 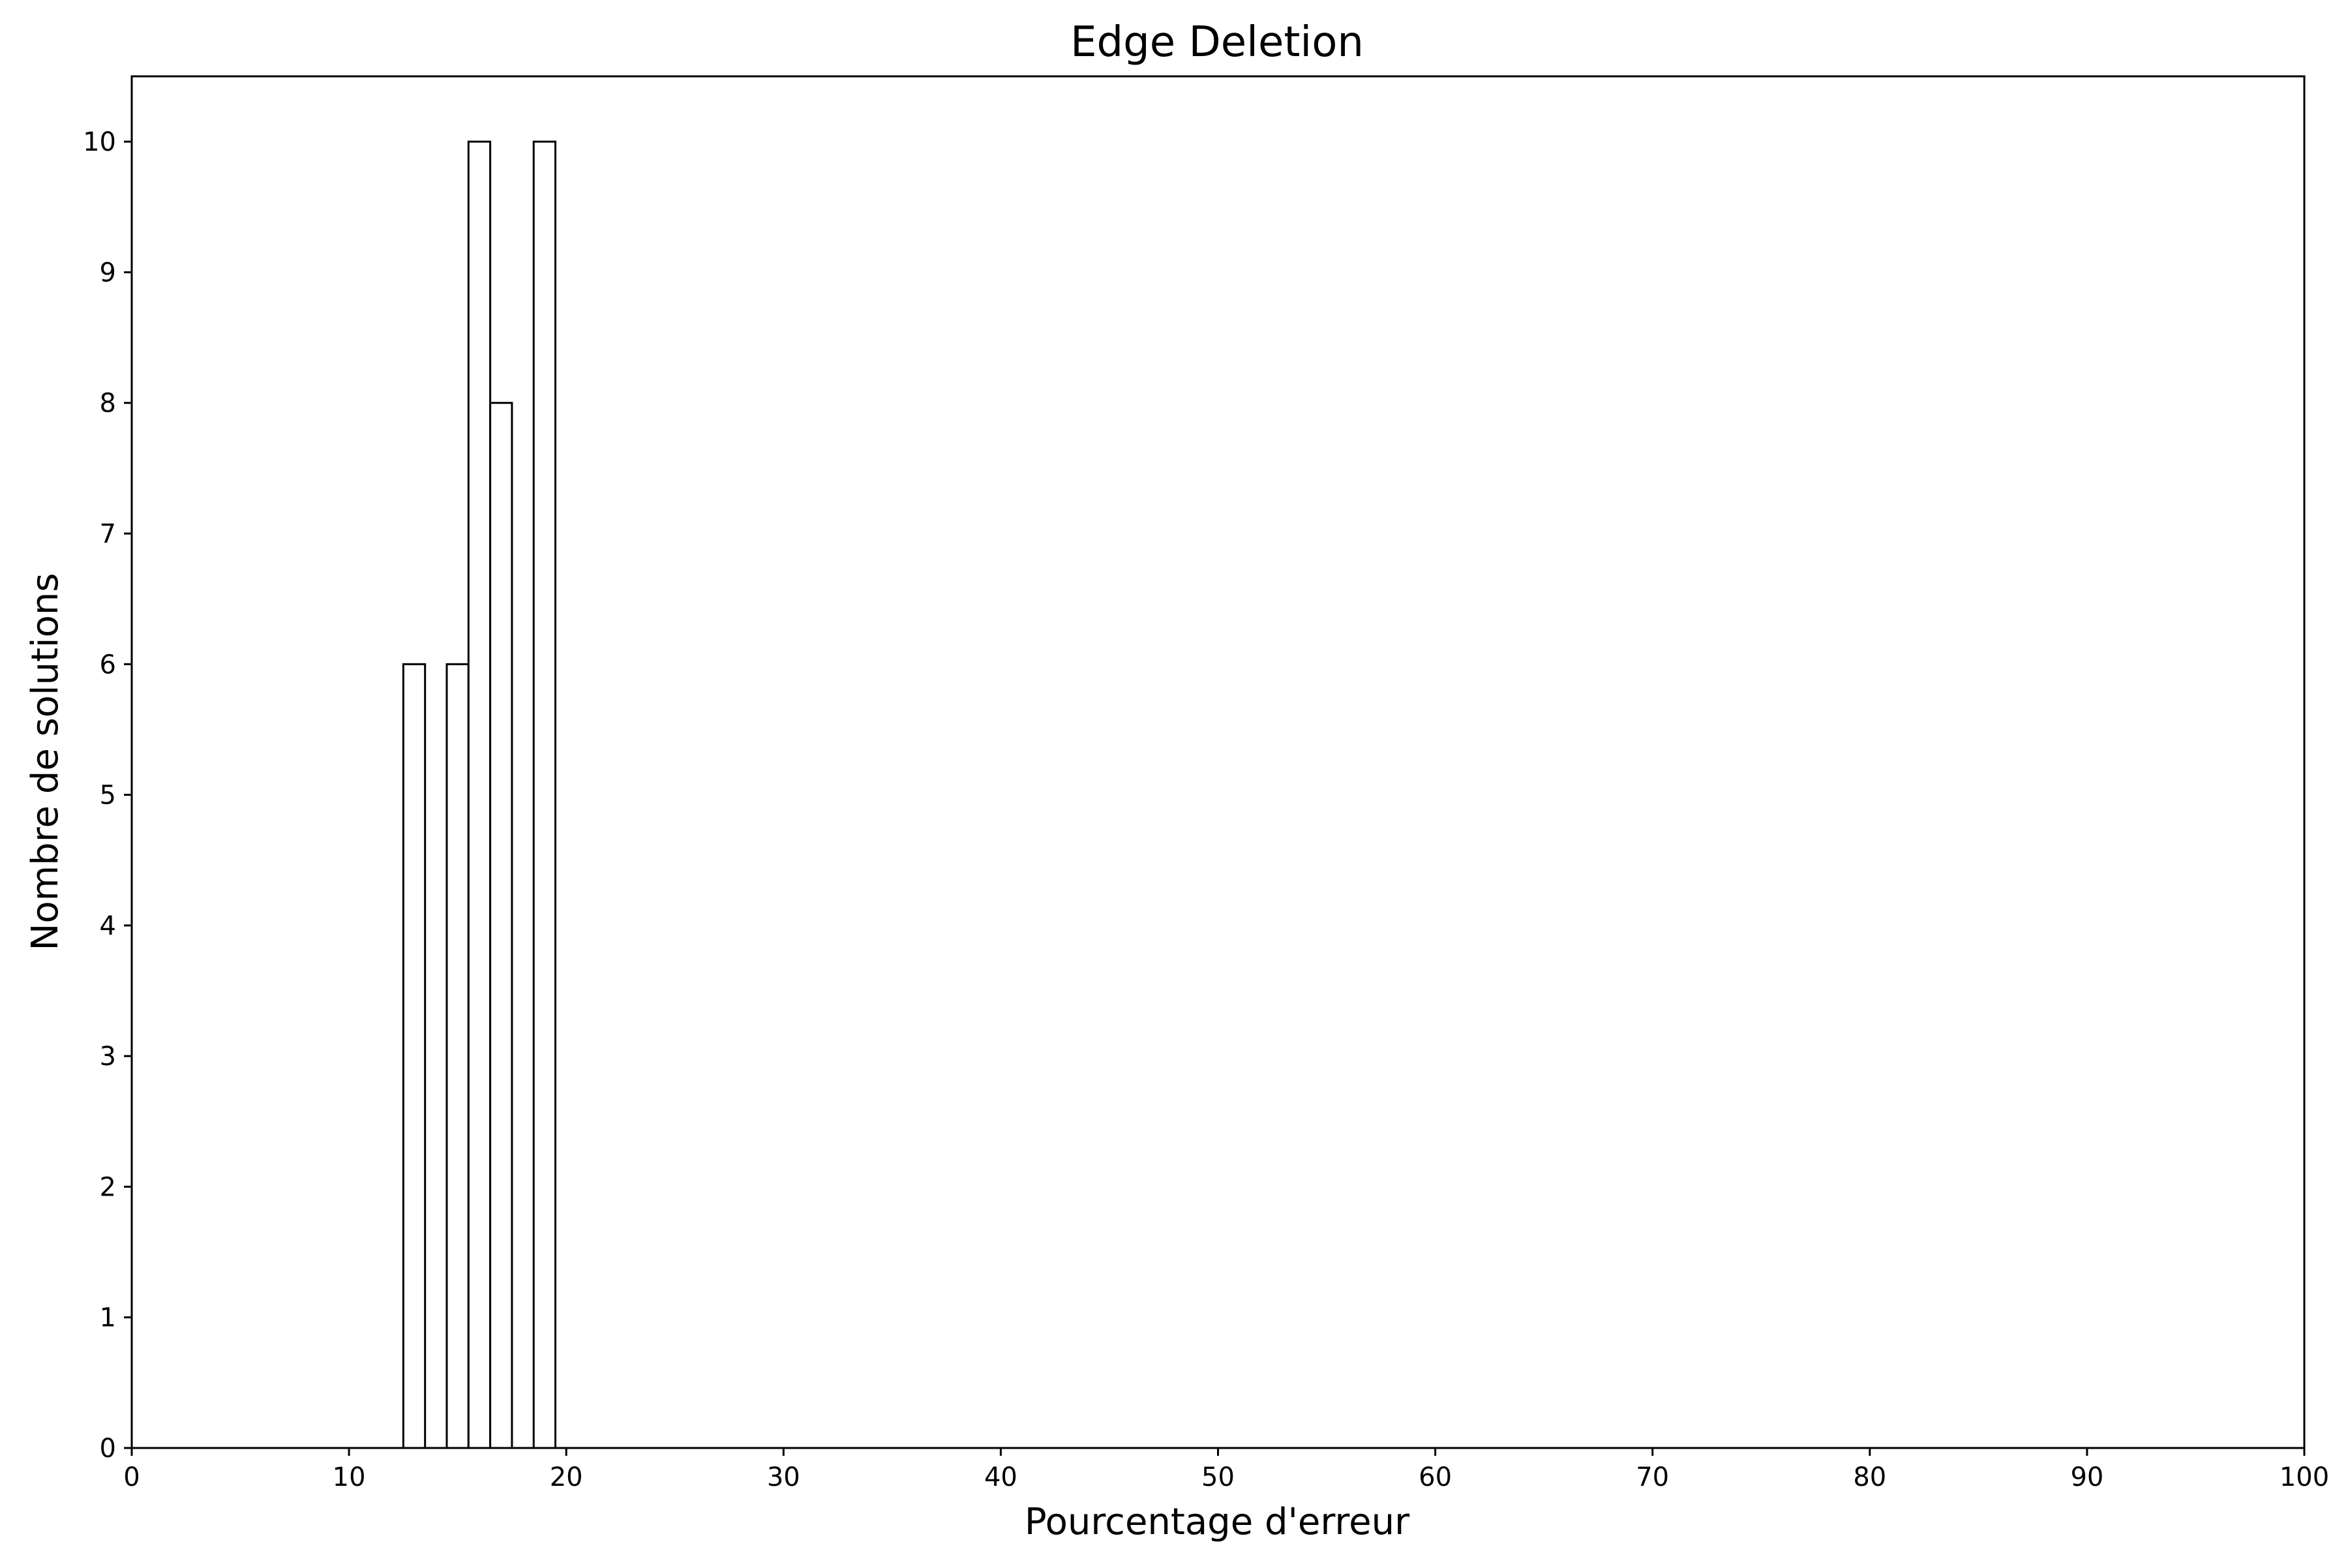 What do you see at coordinates (784, 1477) in the screenshot?
I see `x-tick-label: 30` at bounding box center [784, 1477].